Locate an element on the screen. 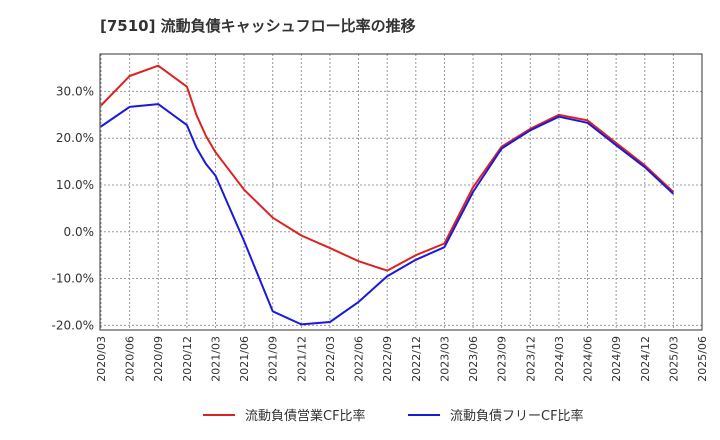 The width and height of the screenshot is (720, 440). y-tick-label: -20.0% is located at coordinates (73, 325).